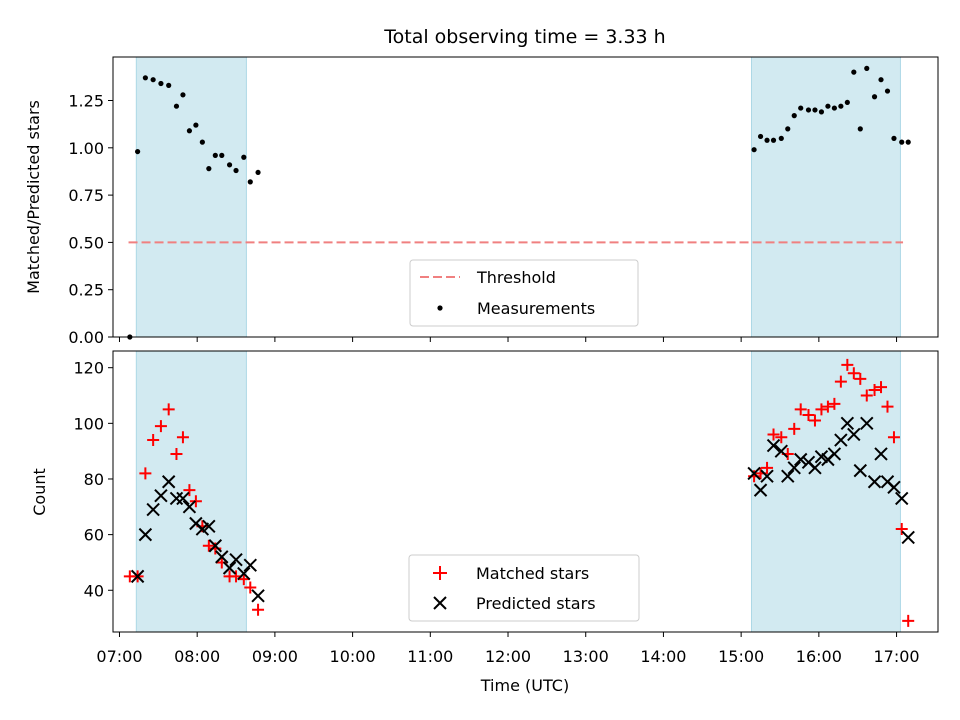 Image resolution: width=960 pixels, height=720 pixels. Describe the element at coordinates (86, 101) in the screenshot. I see `y-tick-label: 1.25` at that location.